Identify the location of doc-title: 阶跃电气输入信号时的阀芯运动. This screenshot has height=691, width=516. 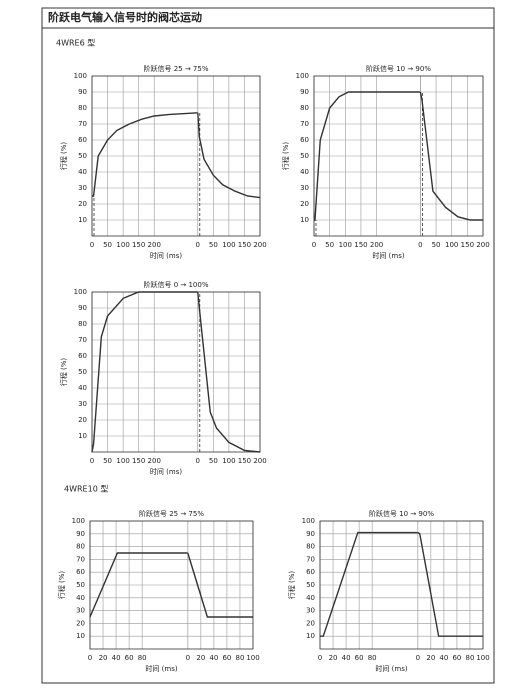
(125, 17).